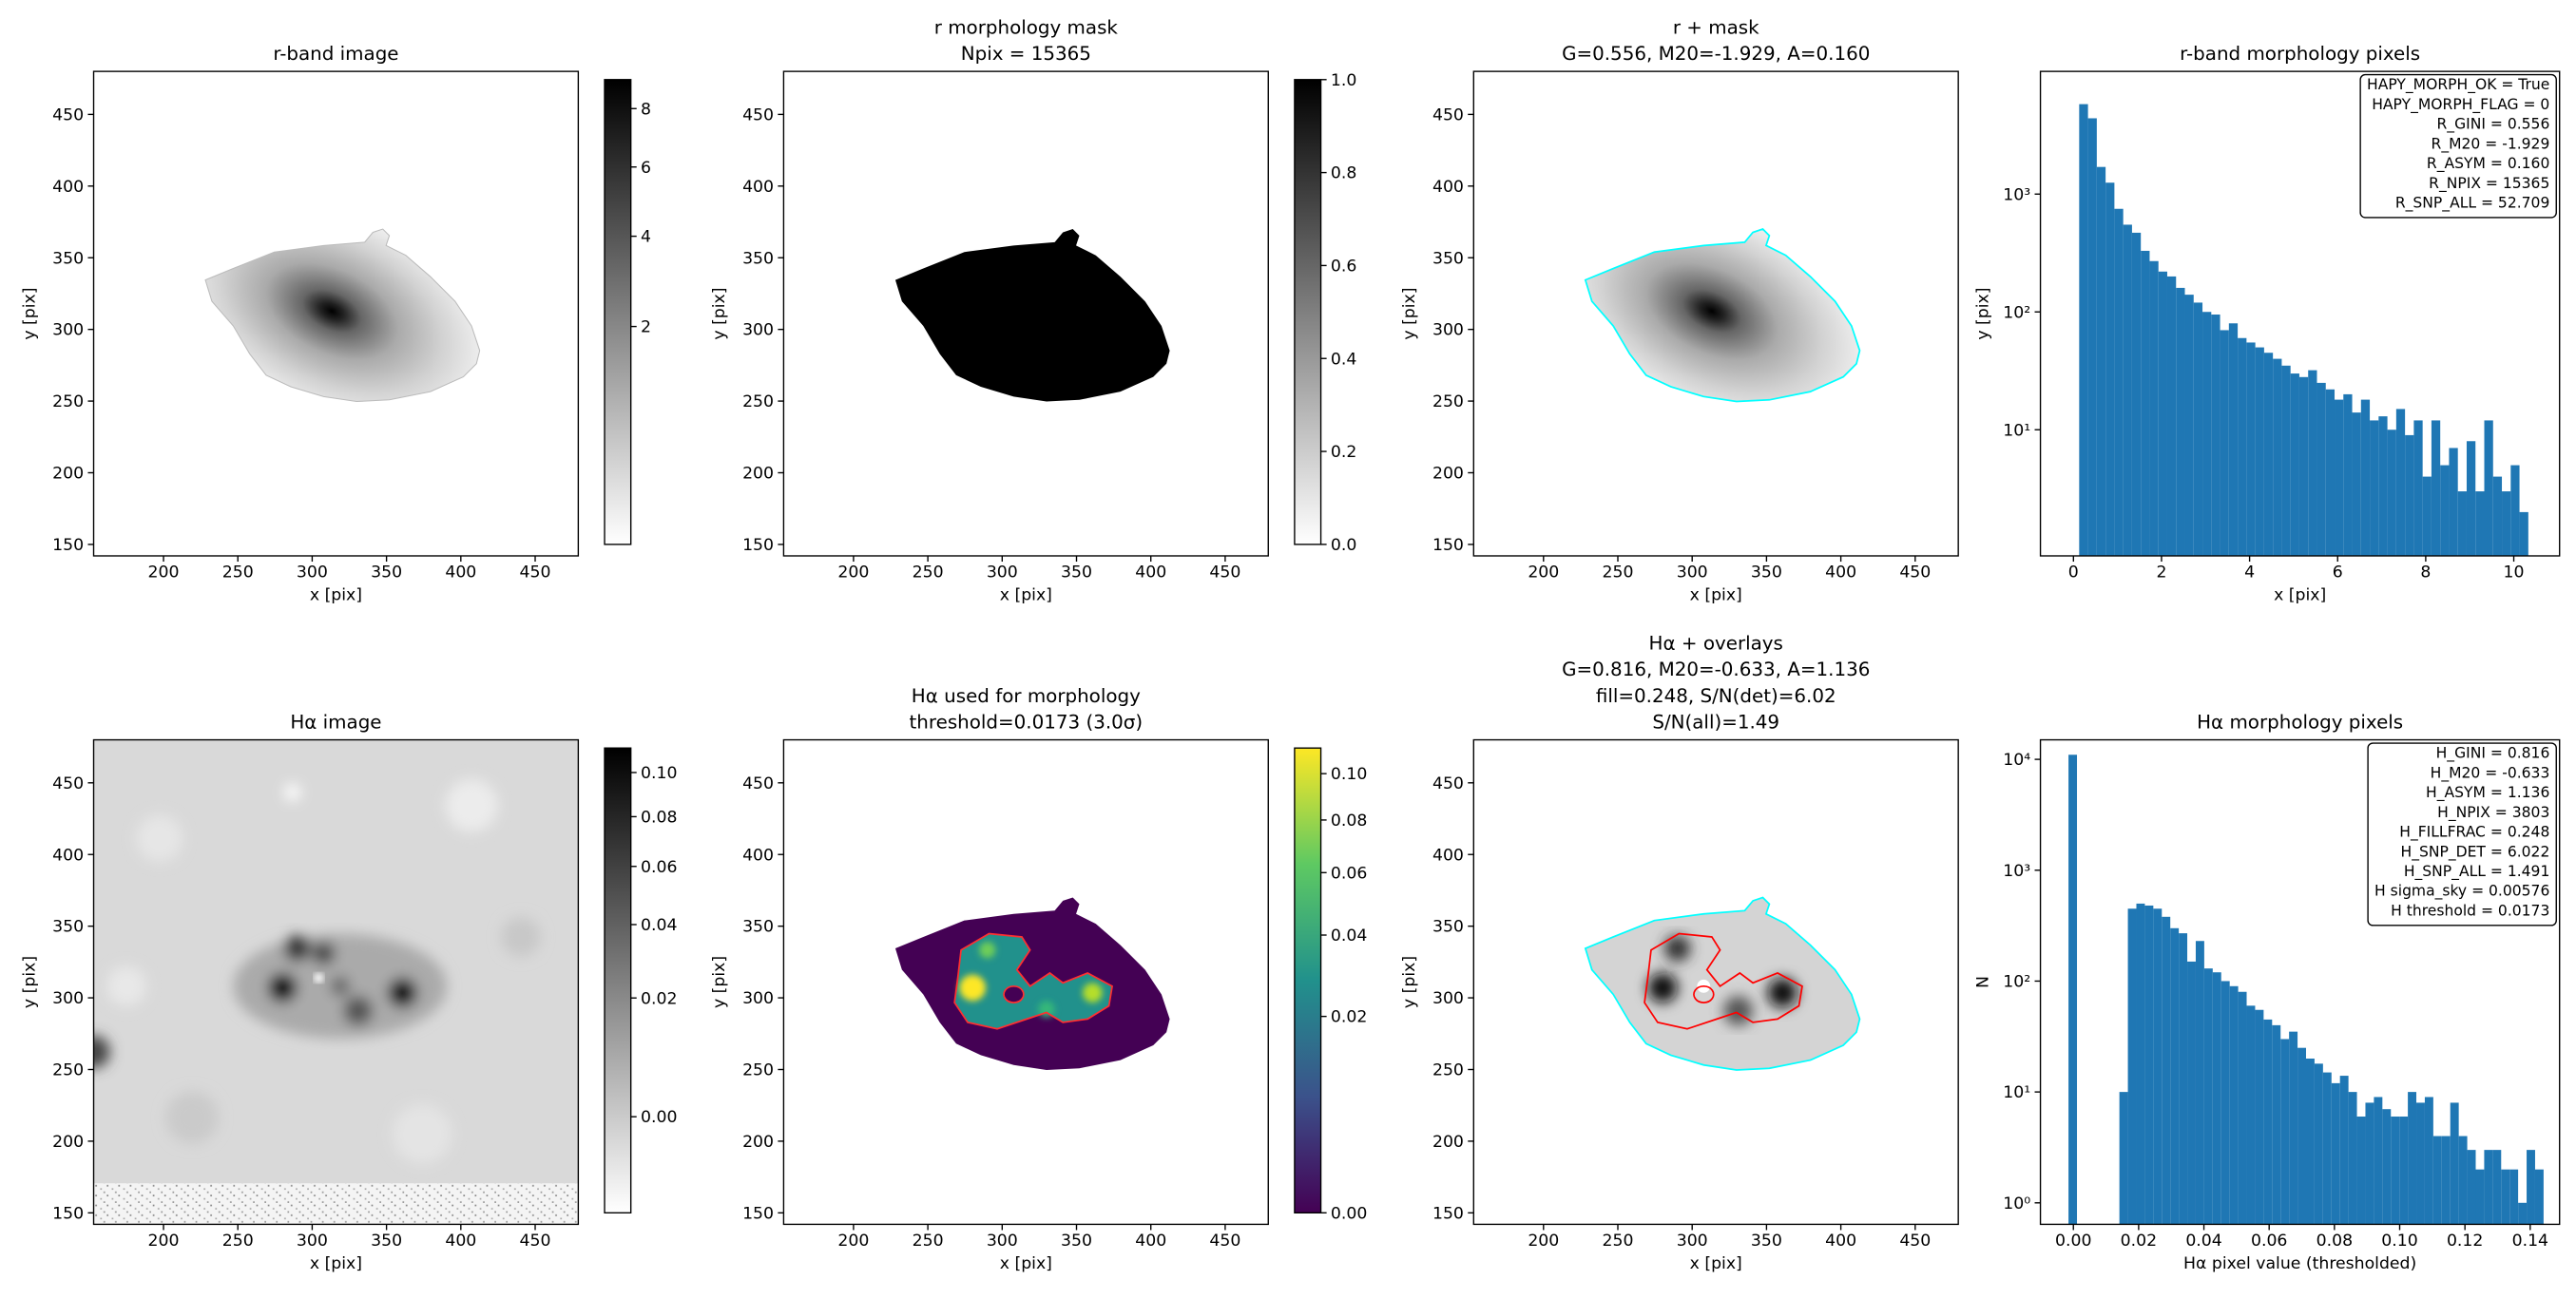 This screenshot has height=1299, width=2576. Describe the element at coordinates (2269, 1241) in the screenshot. I see `x-tick-label: 0.06` at that location.